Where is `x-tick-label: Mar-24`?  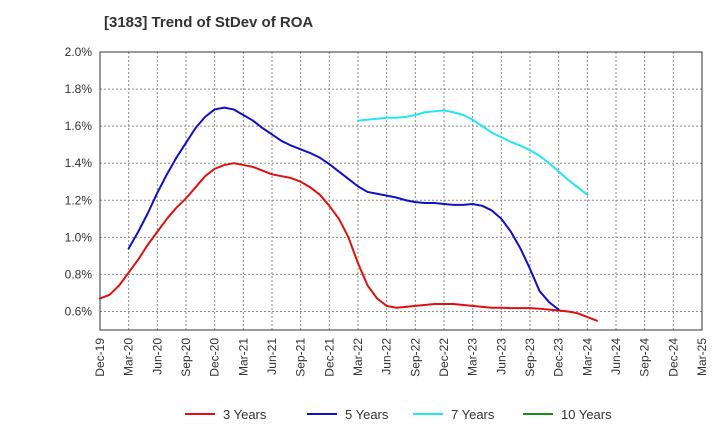 x-tick-label: Mar-24 is located at coordinates (587, 357).